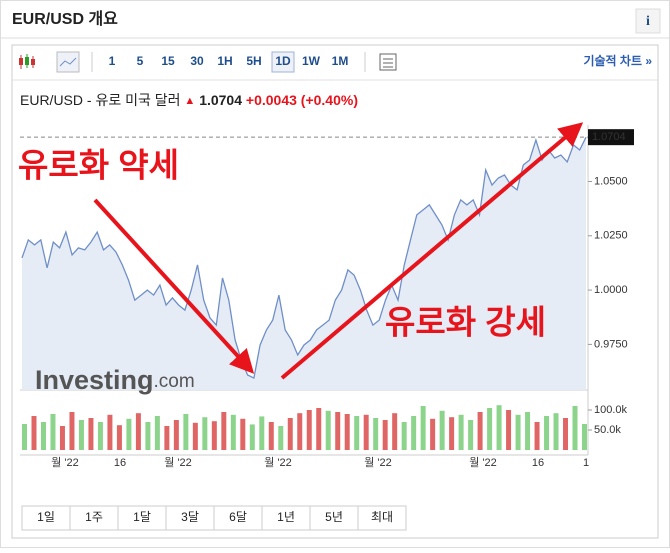 The height and width of the screenshot is (553, 670). Describe the element at coordinates (253, 61) in the screenshot. I see `interval: 5H` at that location.